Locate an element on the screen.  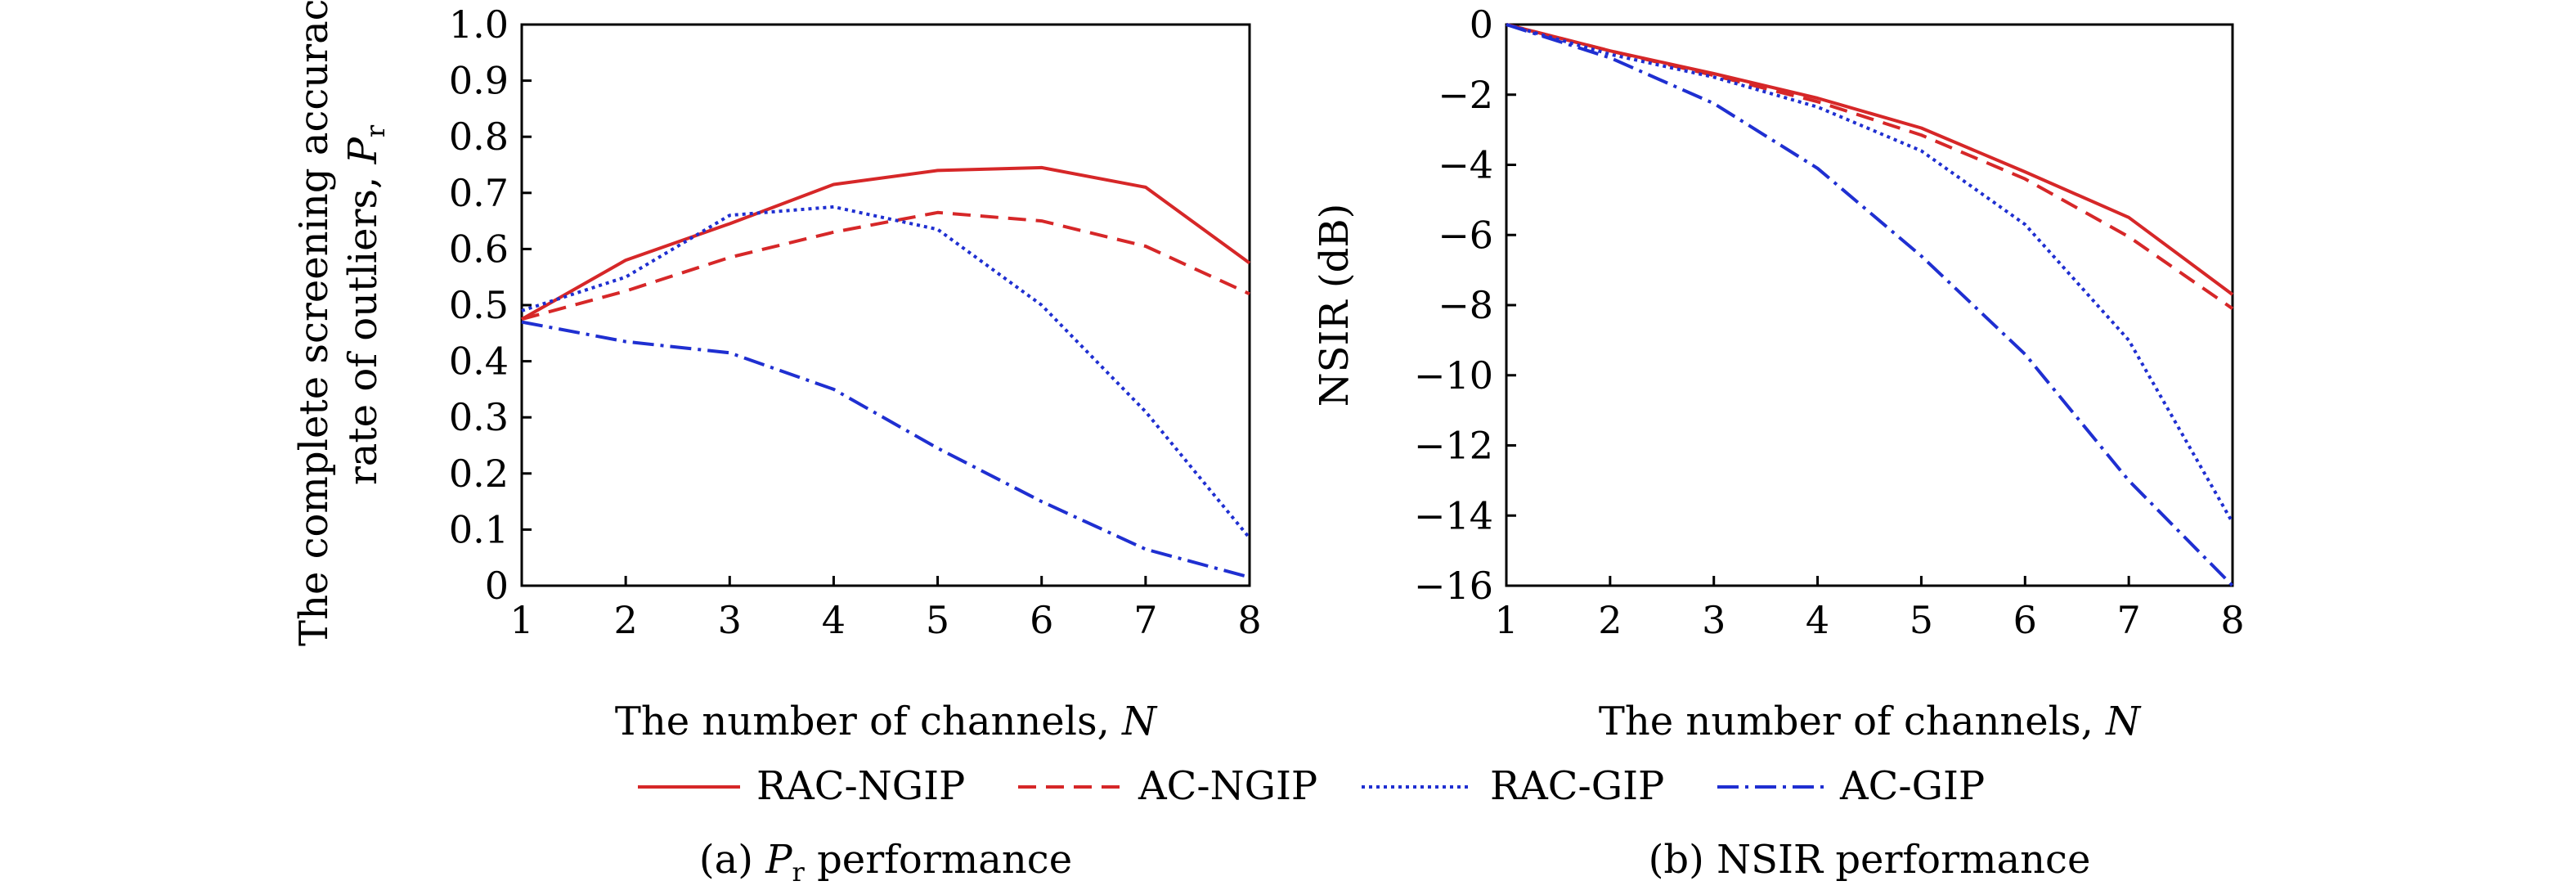
legend-item-rac-gip: RAC-GIP is located at coordinates (1513, 786).